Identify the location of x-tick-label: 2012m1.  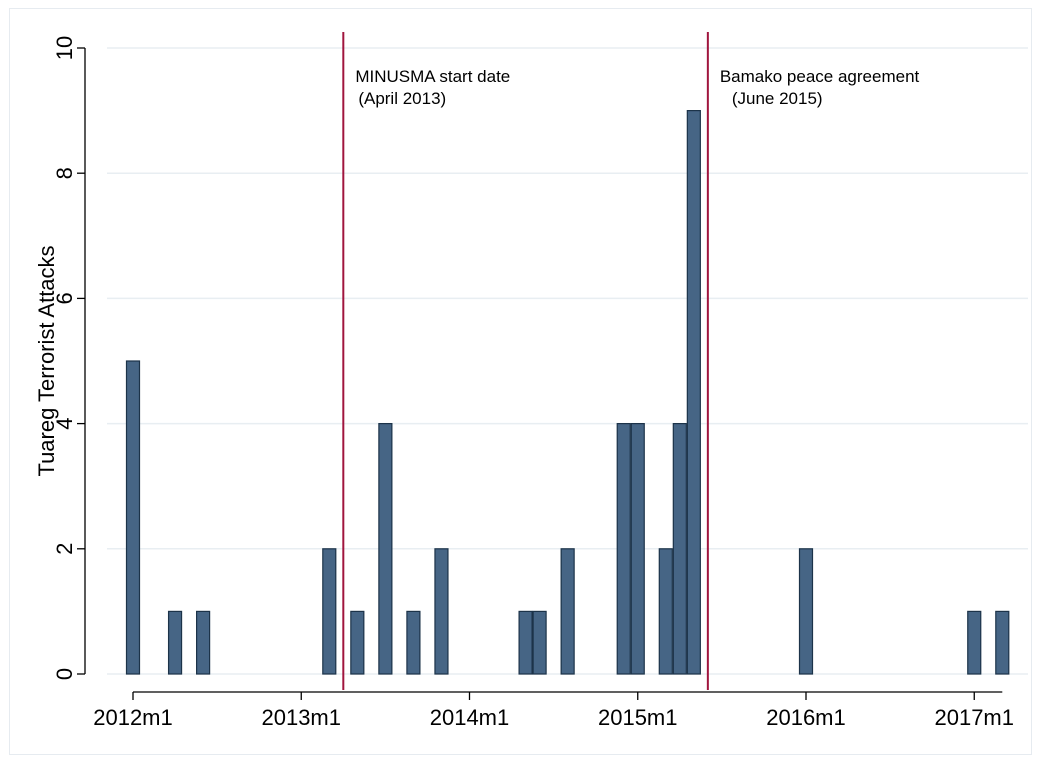
(133, 717).